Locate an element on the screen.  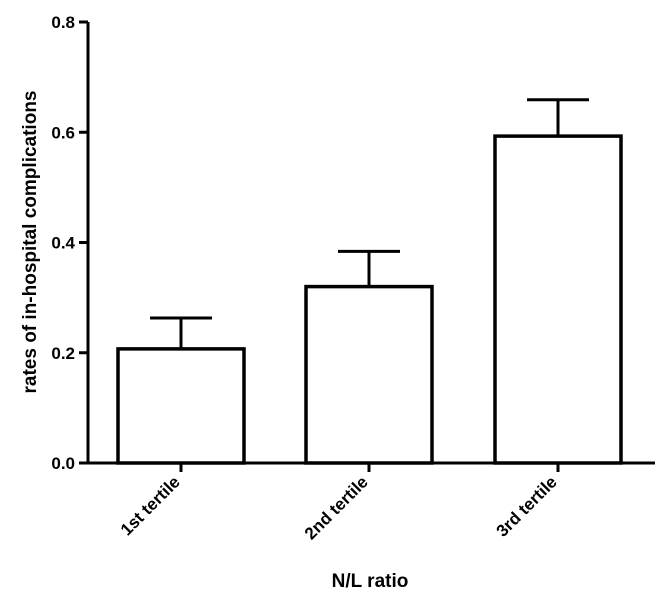
y-tick-label: 0.0 is located at coordinates (63, 463).